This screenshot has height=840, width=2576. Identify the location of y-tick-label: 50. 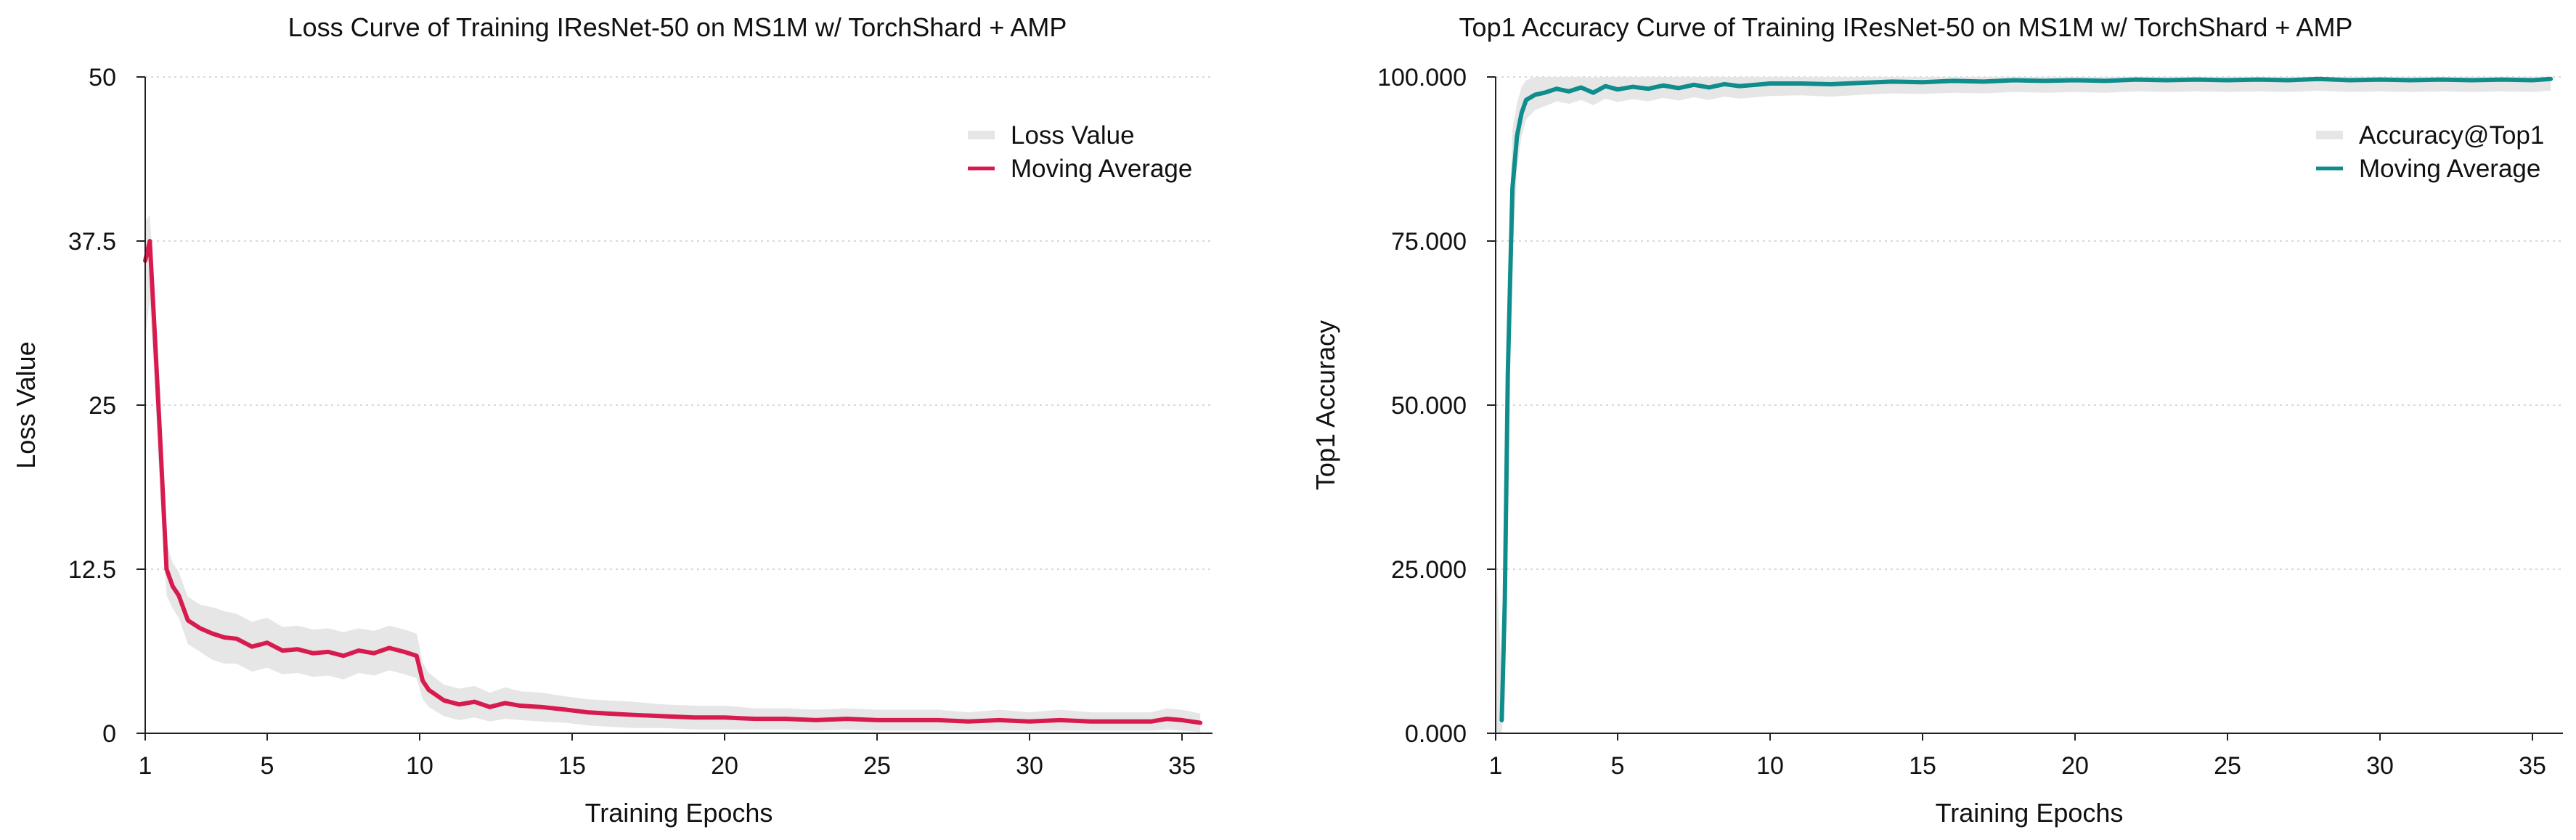
(102, 77).